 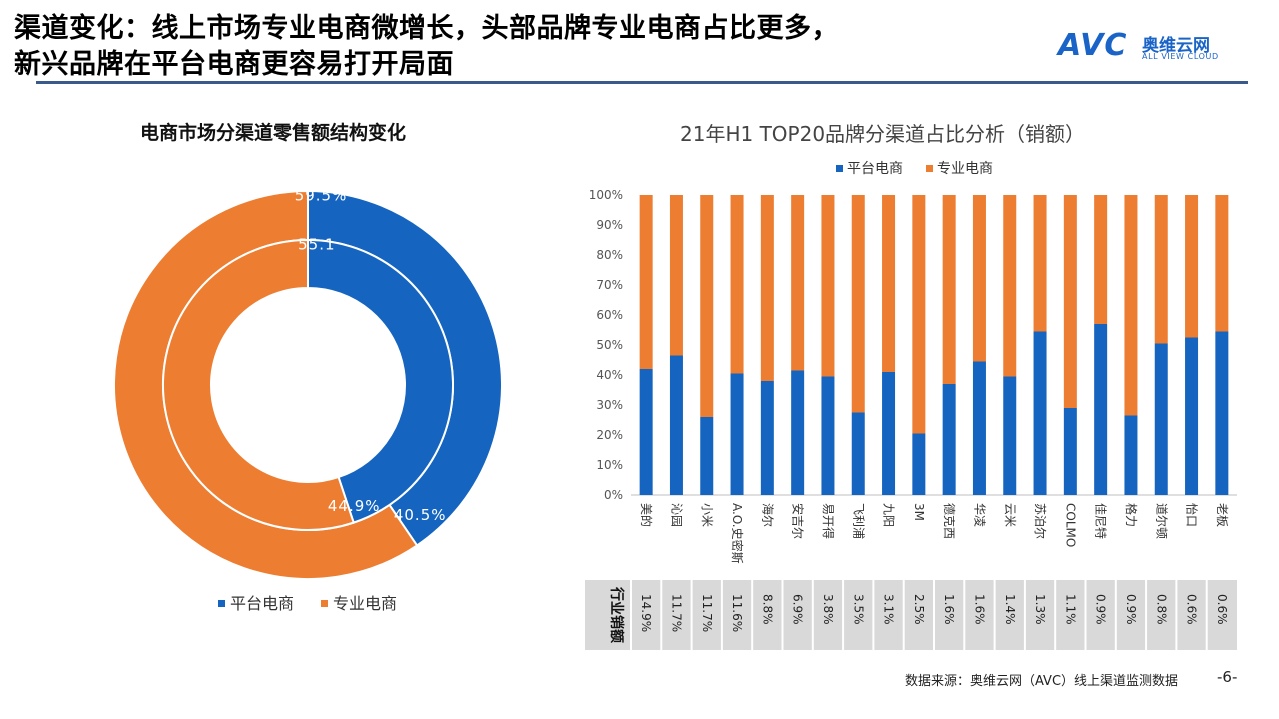 What do you see at coordinates (234, 64) in the screenshot?
I see `page-title-line-2: 新兴品牌在平台电商更容易打开局面` at bounding box center [234, 64].